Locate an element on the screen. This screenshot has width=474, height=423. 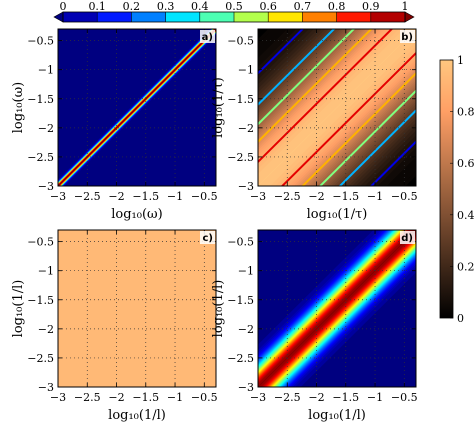
colorbar-jet: 0 0.1 0.2 0.3 0.4 0.5 0.6 0.7 0.8 0.9 1 is located at coordinates (234, 11).